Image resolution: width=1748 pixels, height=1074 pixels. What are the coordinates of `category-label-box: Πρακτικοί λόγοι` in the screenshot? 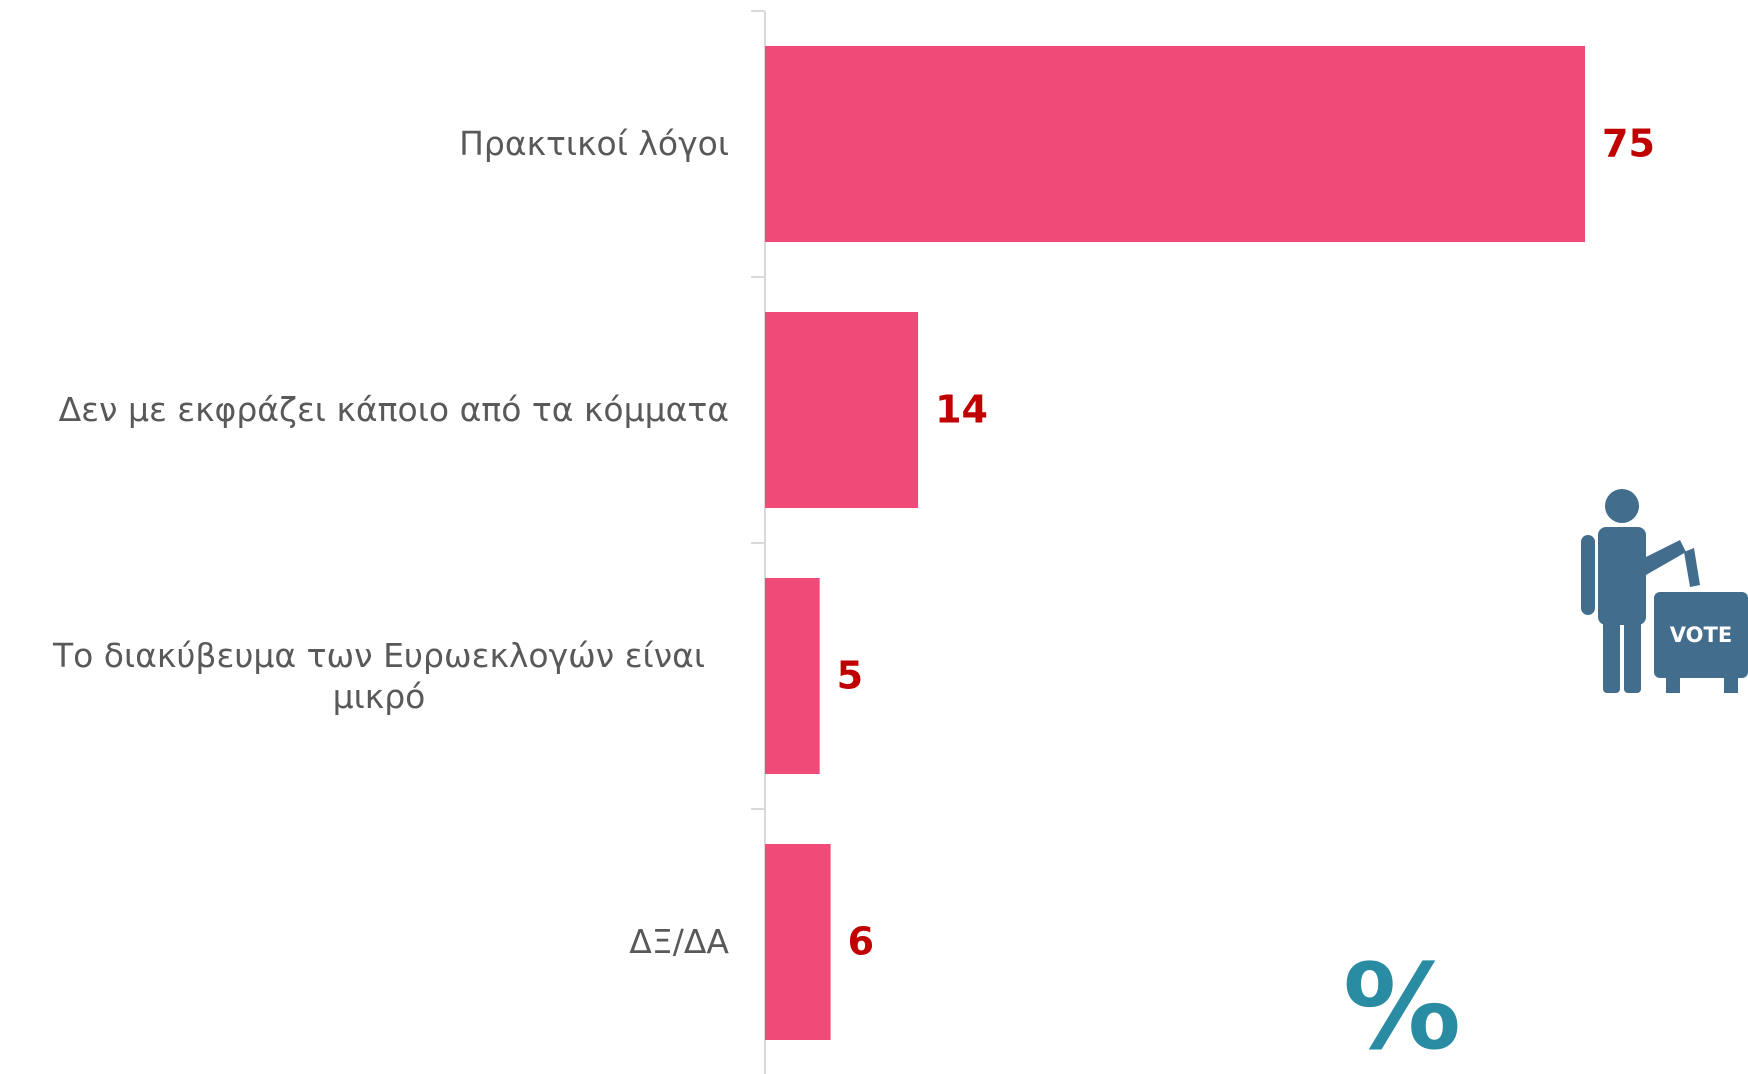 It's located at (364, 144).